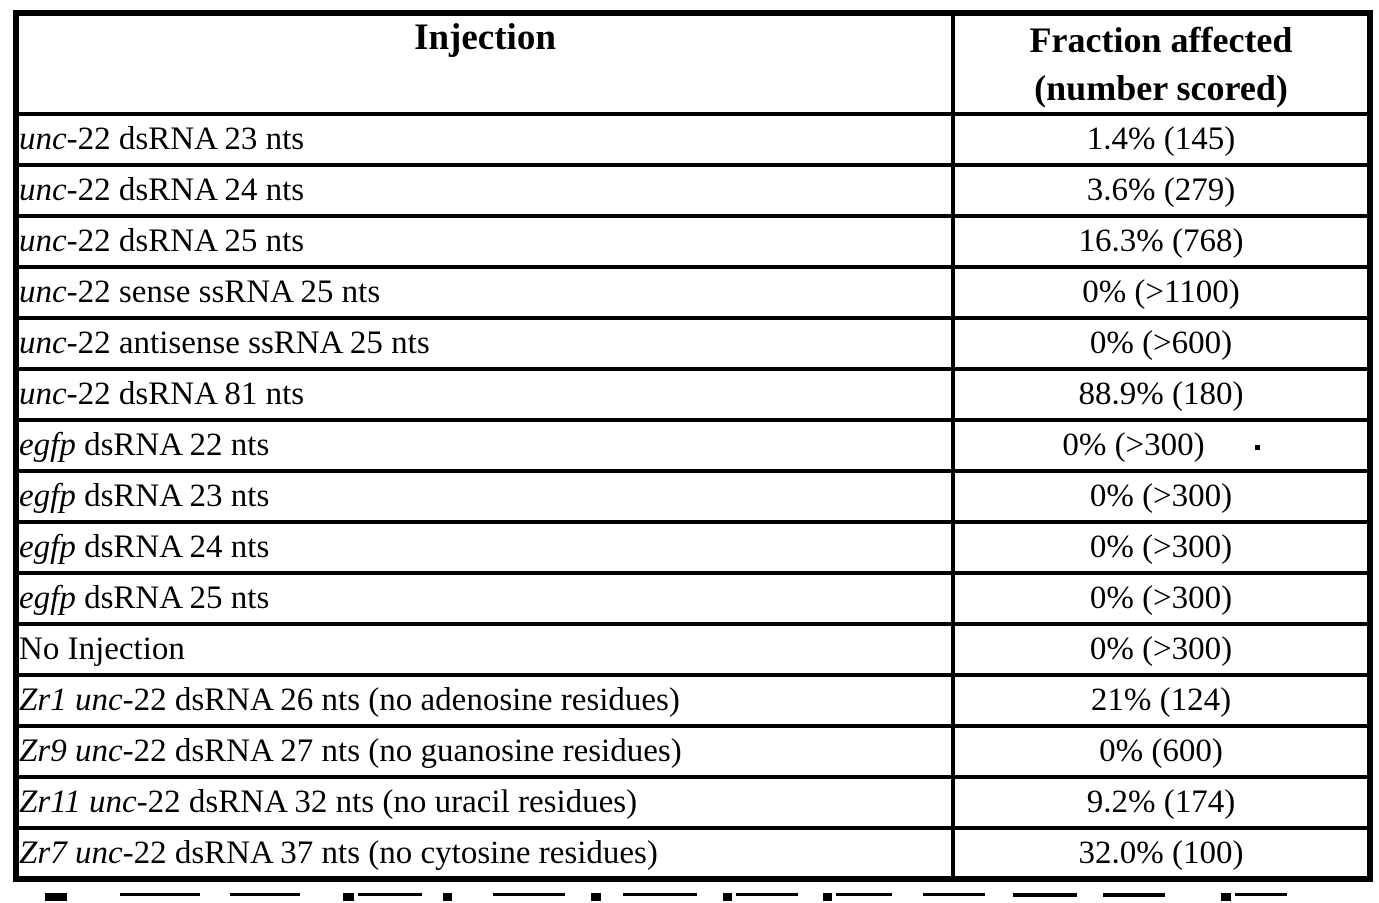 This screenshot has width=1379, height=903. Describe the element at coordinates (484, 496) in the screenshot. I see `injection-cell: egfp dsRNA 23 nts` at that location.